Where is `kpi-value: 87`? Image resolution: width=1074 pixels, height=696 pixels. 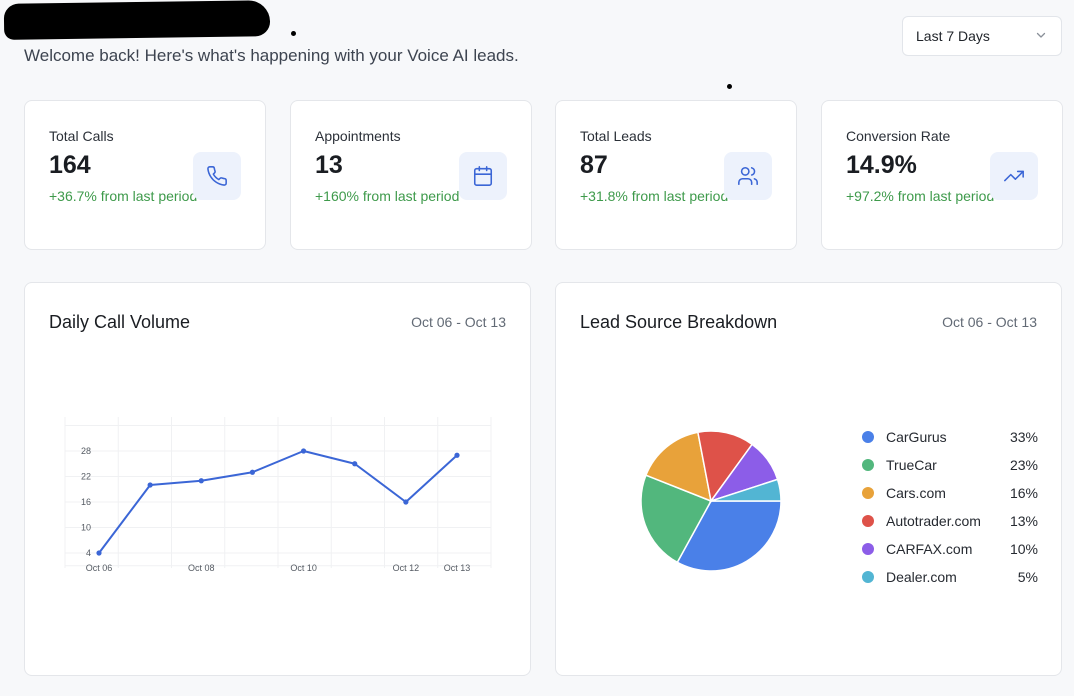 kpi-value: 87 is located at coordinates (594, 165).